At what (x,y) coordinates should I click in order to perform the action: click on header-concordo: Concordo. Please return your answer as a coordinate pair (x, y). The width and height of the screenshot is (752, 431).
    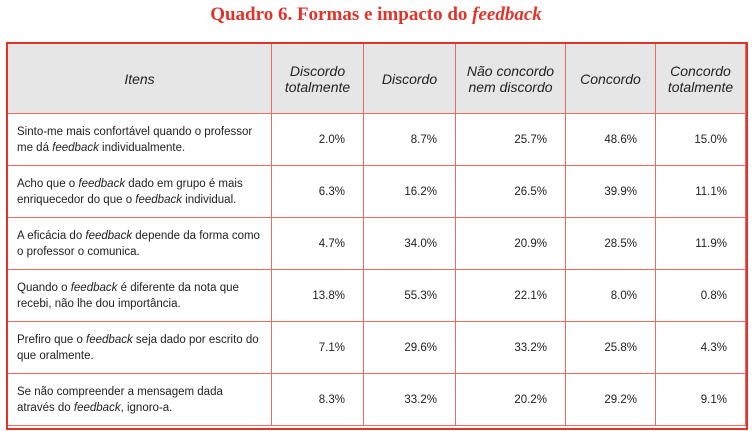
    Looking at the image, I should click on (610, 78).